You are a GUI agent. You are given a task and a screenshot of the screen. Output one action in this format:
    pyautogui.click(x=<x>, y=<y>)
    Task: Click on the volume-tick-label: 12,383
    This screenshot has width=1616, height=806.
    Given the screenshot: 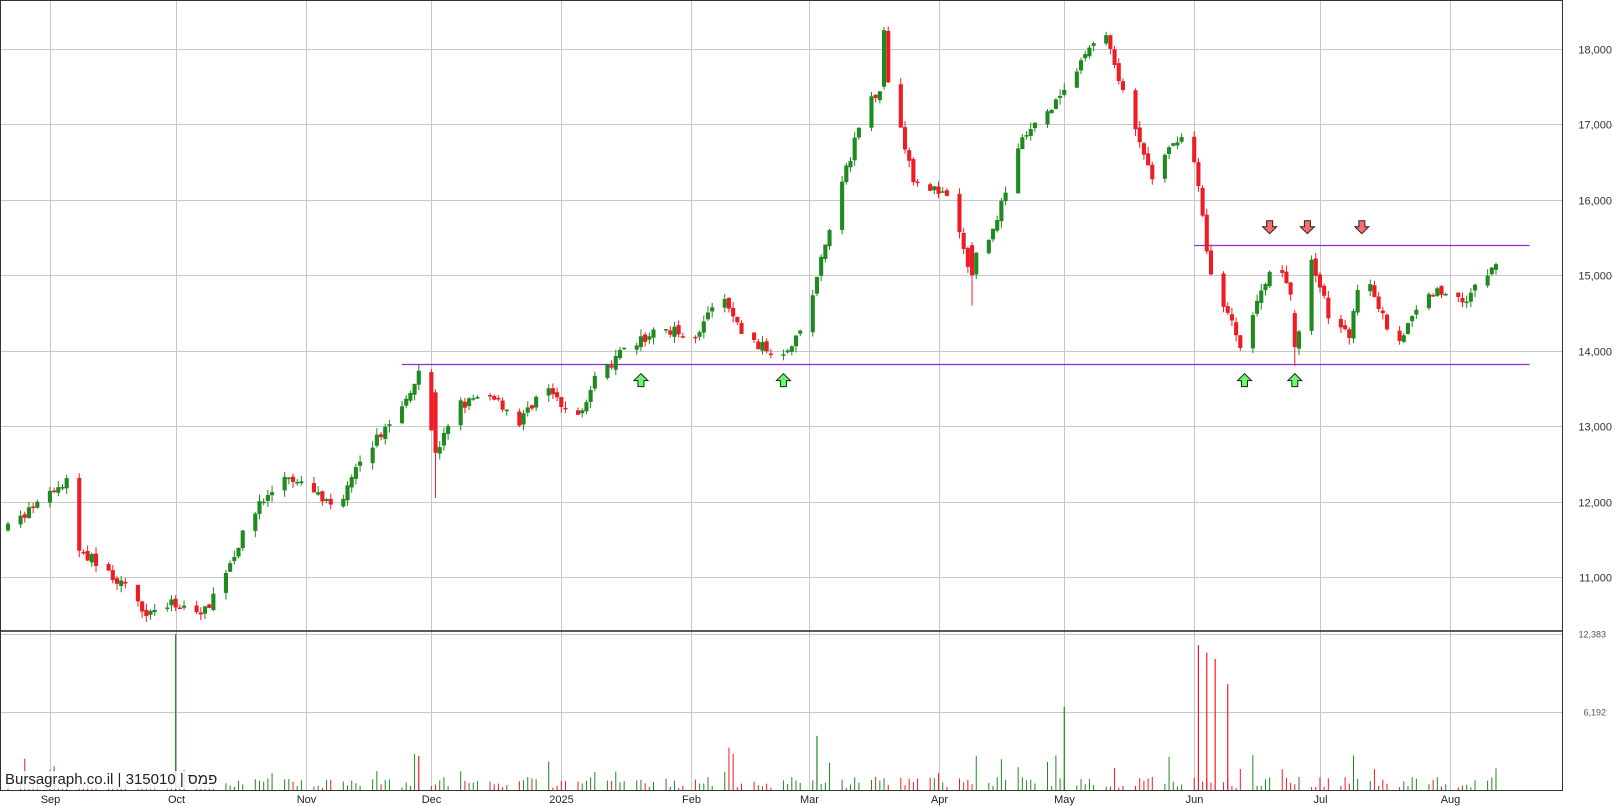 What is the action you would take?
    pyautogui.click(x=1592, y=635)
    